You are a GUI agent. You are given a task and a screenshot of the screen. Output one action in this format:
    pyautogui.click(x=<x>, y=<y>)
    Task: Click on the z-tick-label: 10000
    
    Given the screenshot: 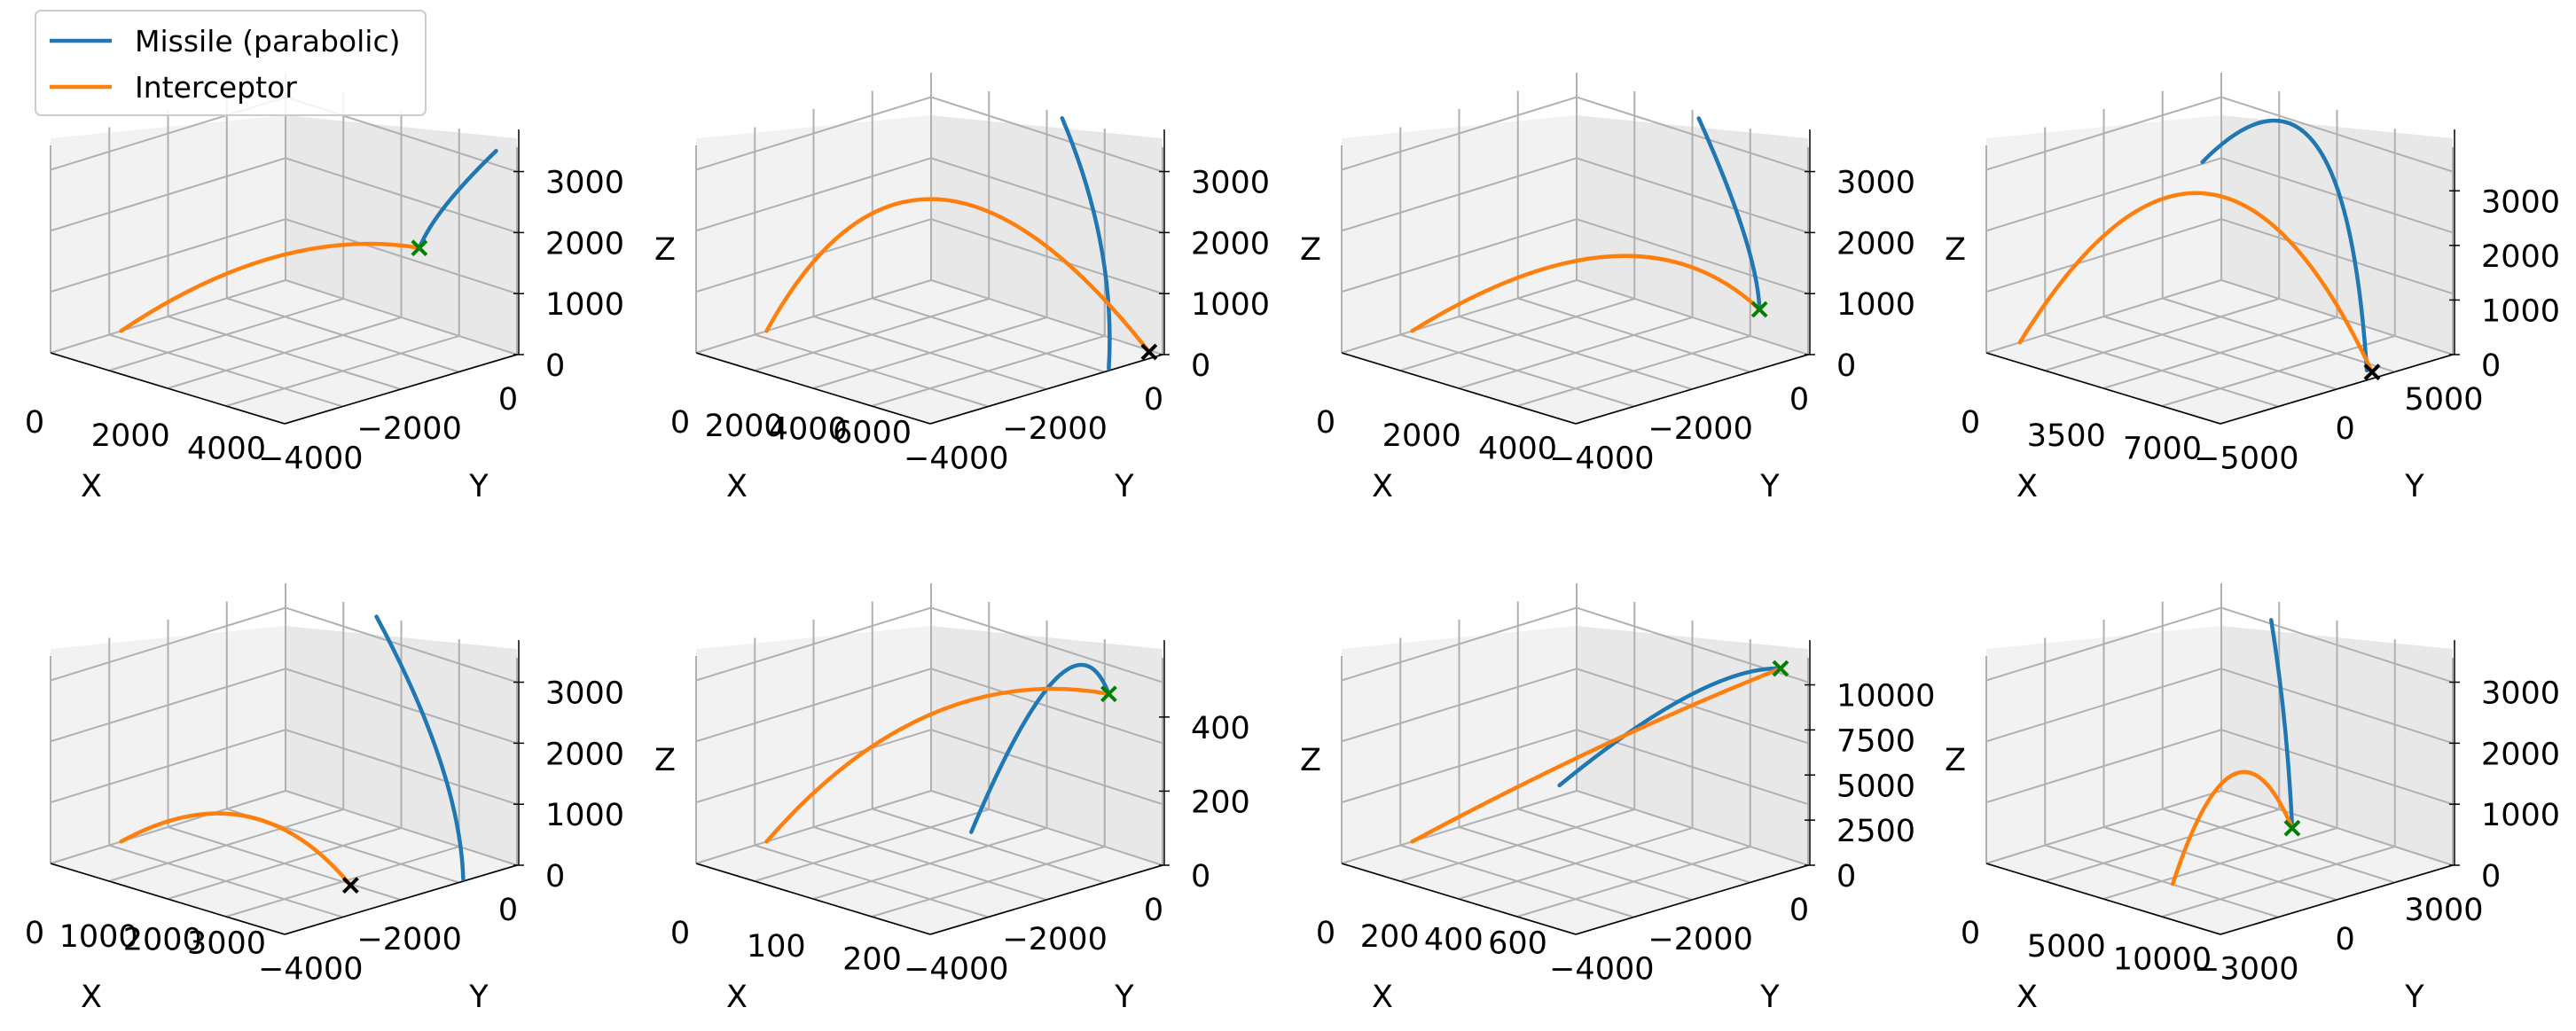 What is the action you would take?
    pyautogui.click(x=1885, y=697)
    